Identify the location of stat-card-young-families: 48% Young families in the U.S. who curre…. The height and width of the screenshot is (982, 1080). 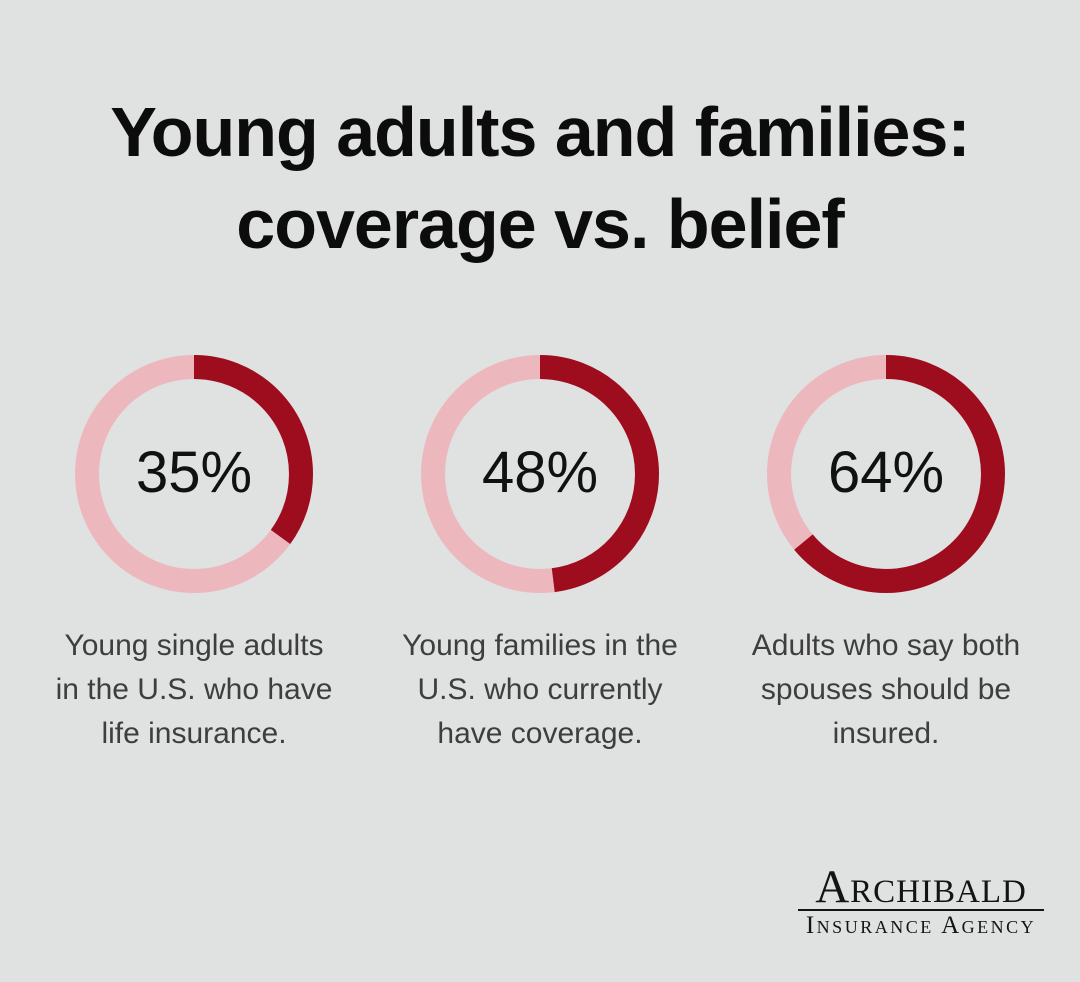
(540, 555).